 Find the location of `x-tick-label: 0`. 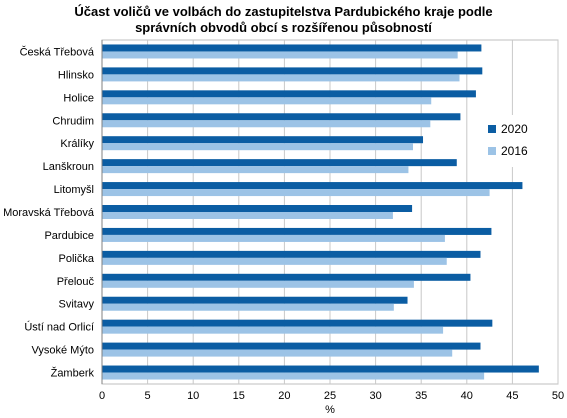

x-tick-label: 0 is located at coordinates (102, 396).